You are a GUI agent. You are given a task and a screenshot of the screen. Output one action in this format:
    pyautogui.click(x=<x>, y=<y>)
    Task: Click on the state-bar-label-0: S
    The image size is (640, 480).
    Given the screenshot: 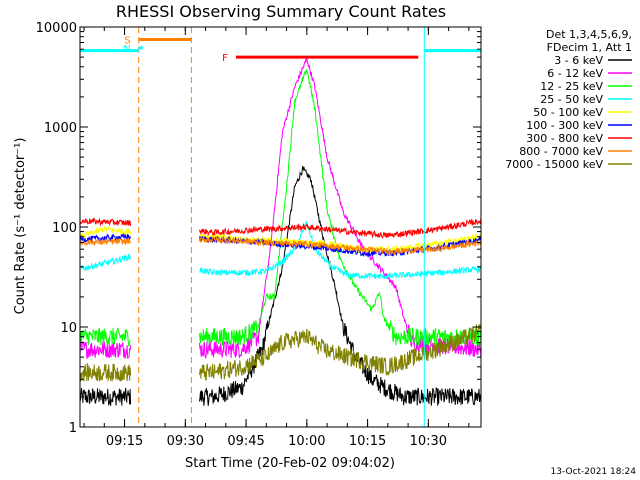 What is the action you would take?
    pyautogui.click(x=127, y=40)
    